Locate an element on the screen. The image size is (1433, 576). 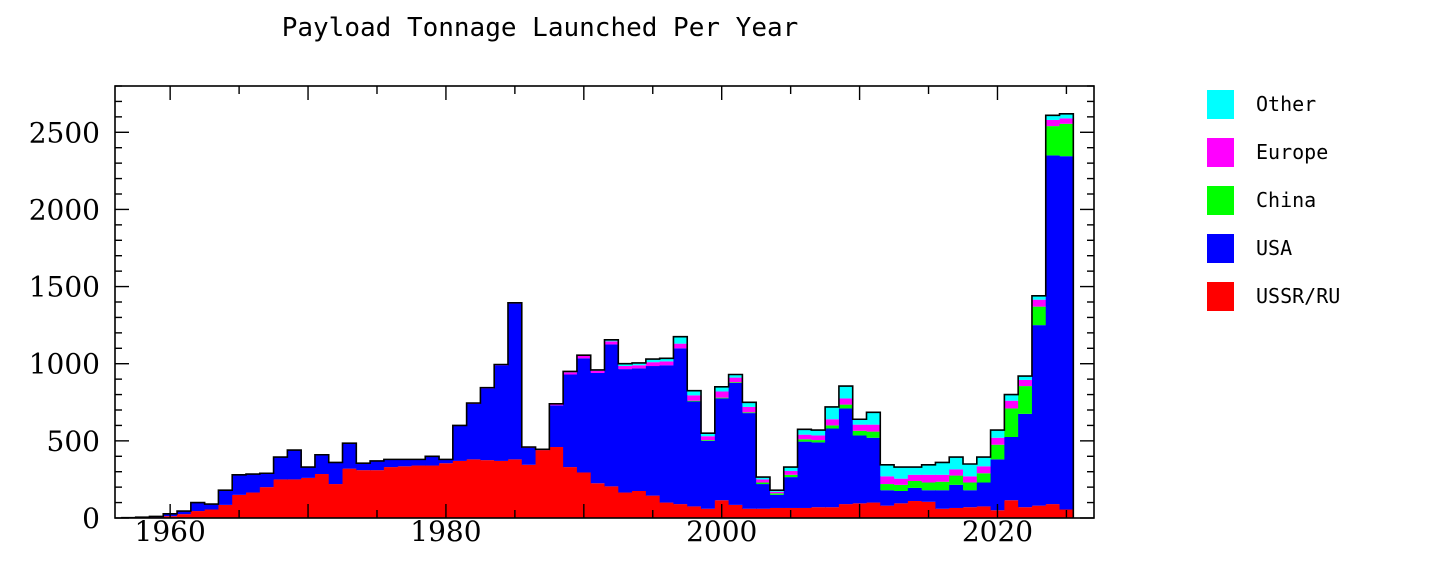
bar-usa-2018 is located at coordinates (970, 499).